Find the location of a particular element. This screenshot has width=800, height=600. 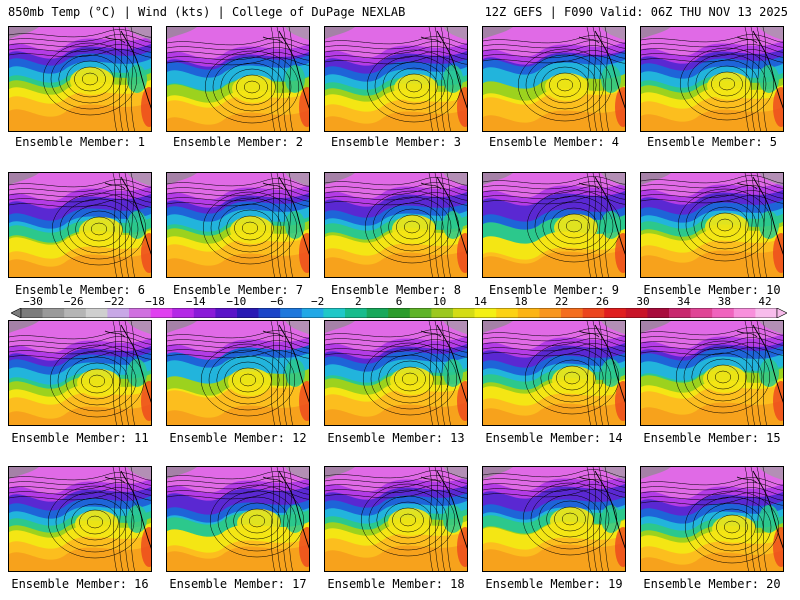

colorbar-tick-label: 6 is located at coordinates (399, 301).